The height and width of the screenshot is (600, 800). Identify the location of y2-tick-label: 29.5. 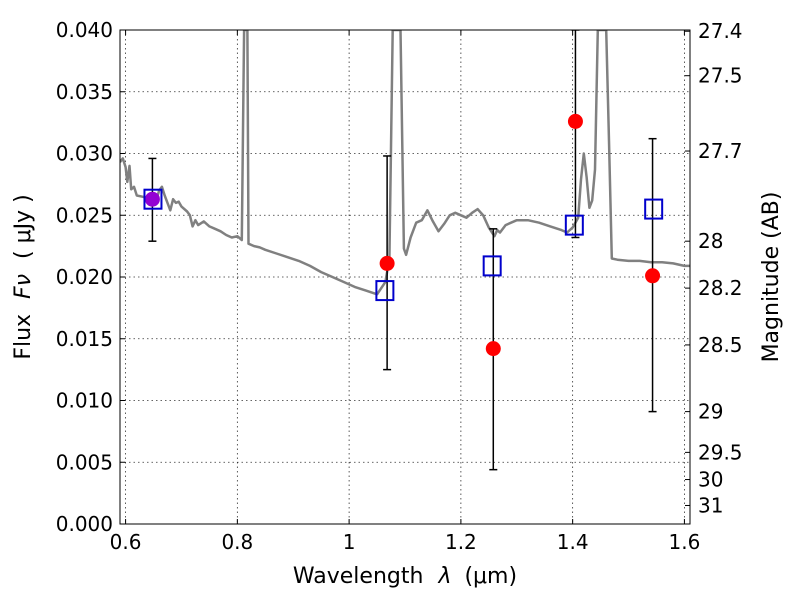
(720, 452).